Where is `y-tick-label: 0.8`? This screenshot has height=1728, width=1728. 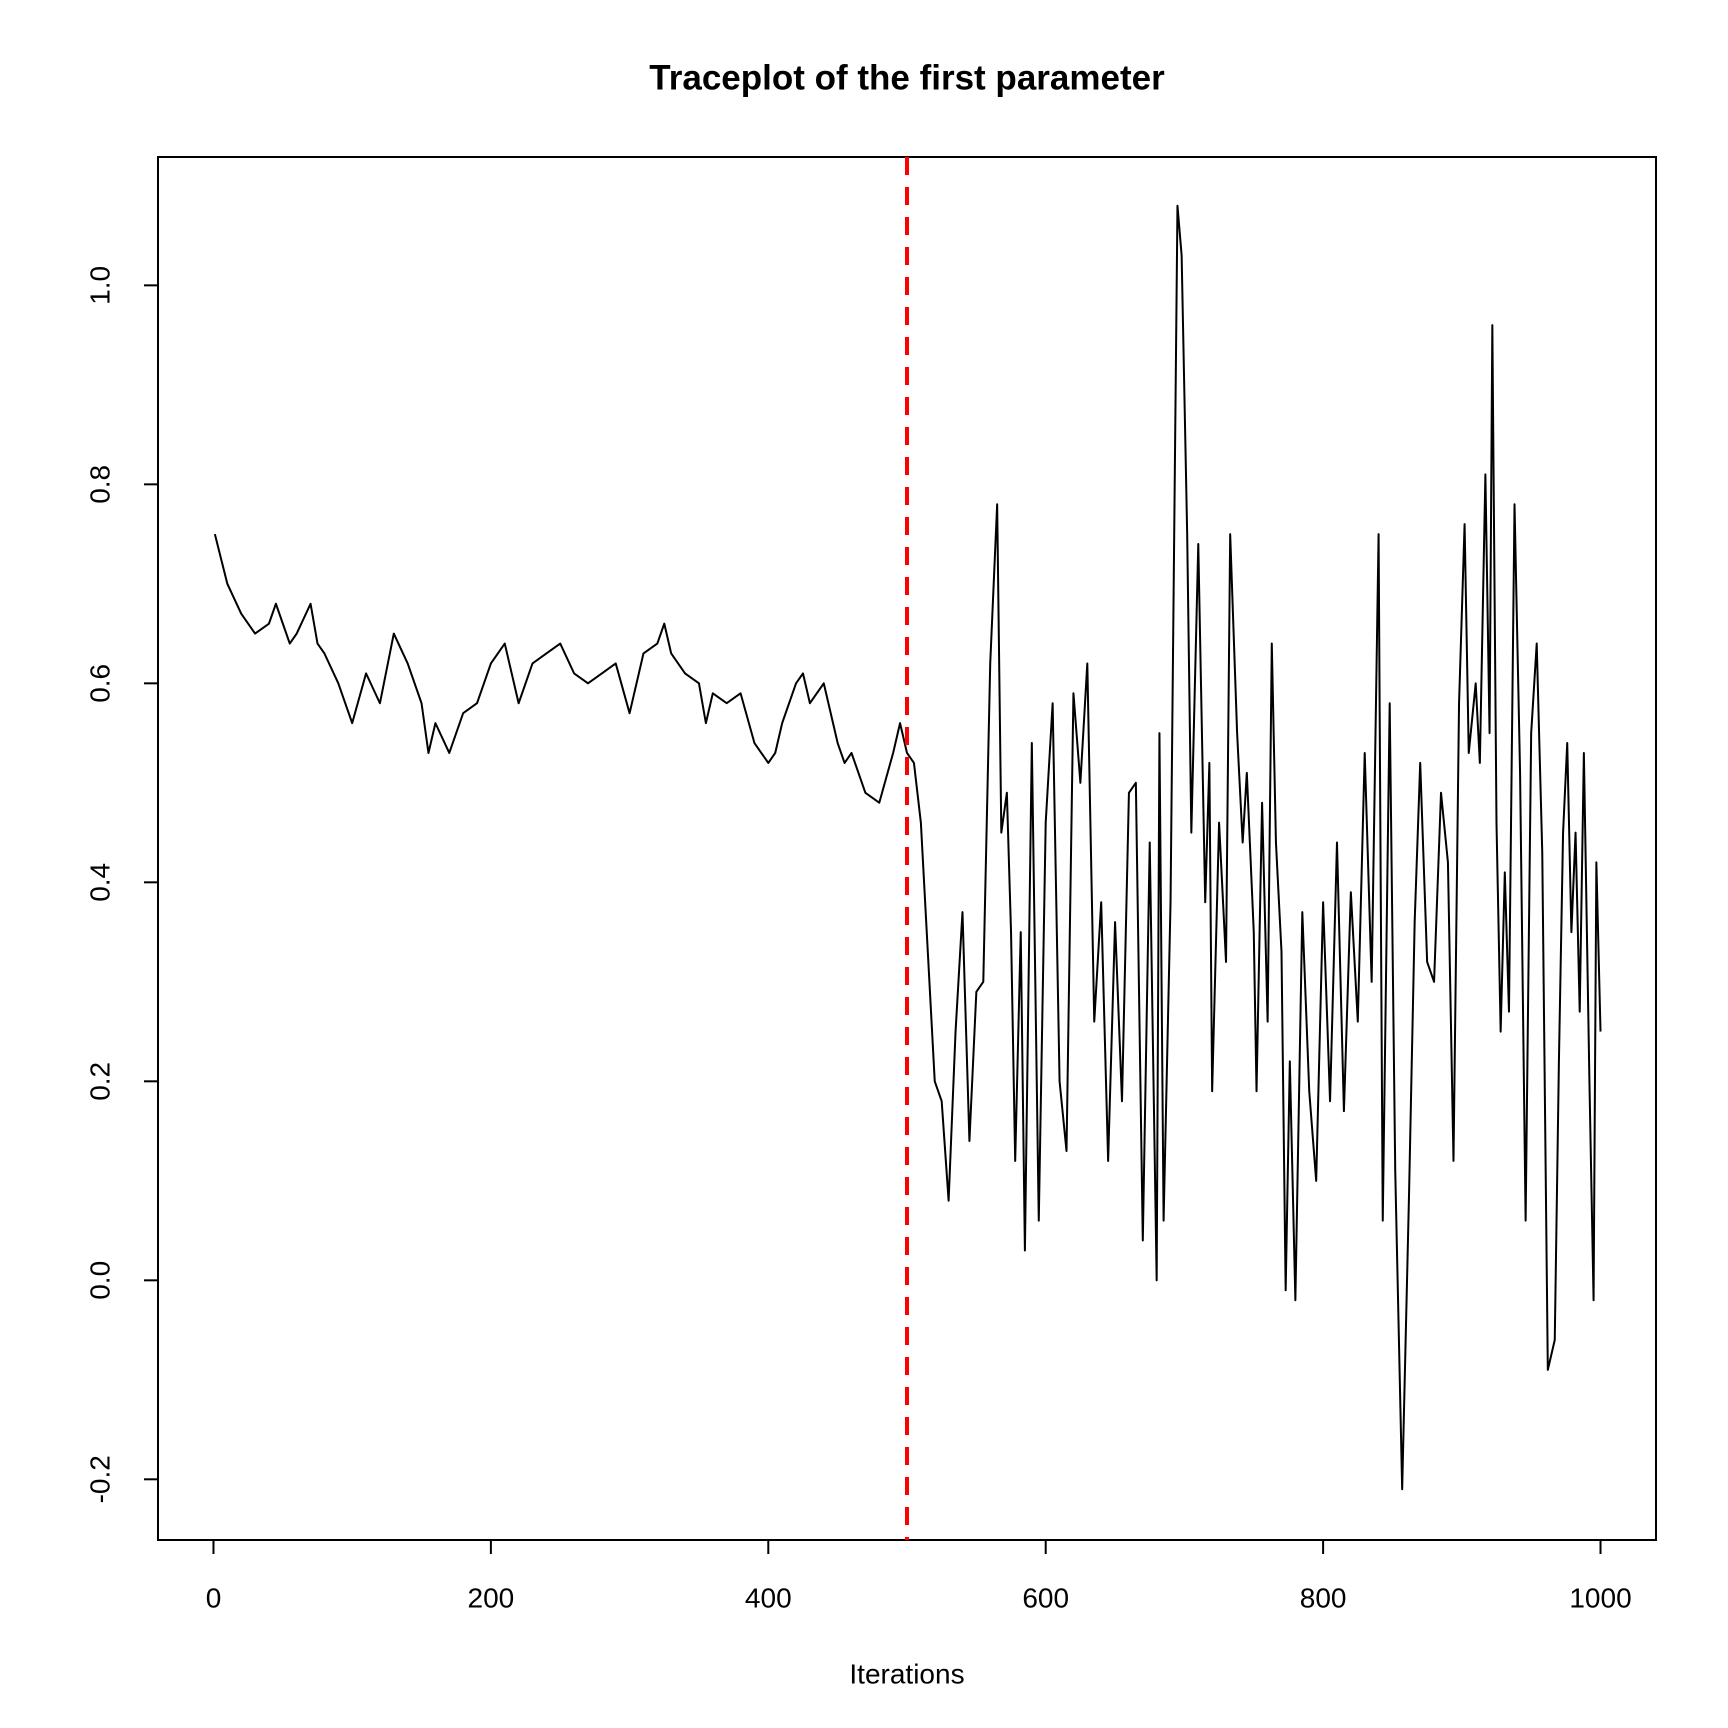 y-tick-label: 0.8 is located at coordinates (99, 484).